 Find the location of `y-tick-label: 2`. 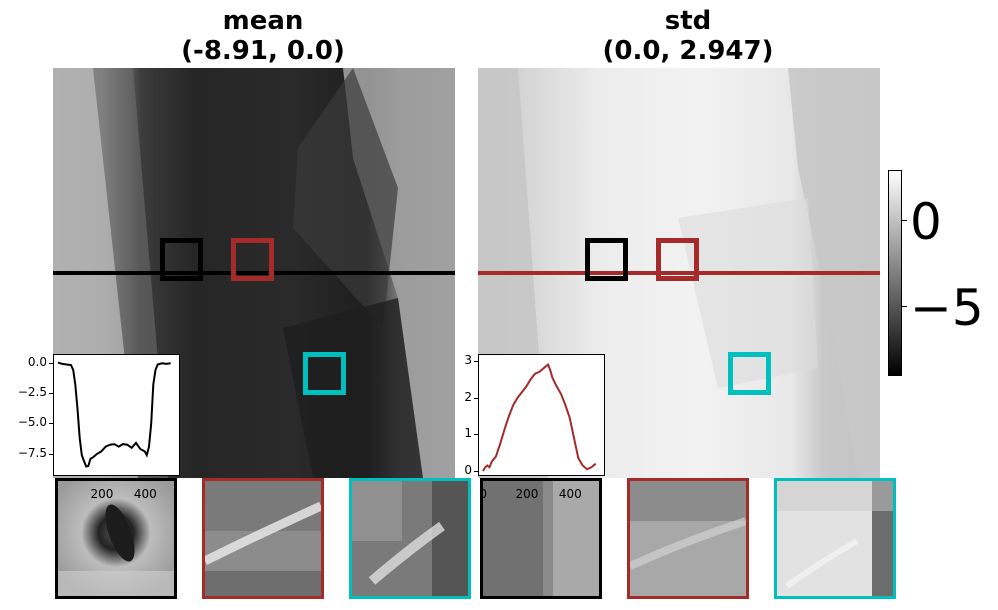

y-tick-label: 2 is located at coordinates (468, 396).